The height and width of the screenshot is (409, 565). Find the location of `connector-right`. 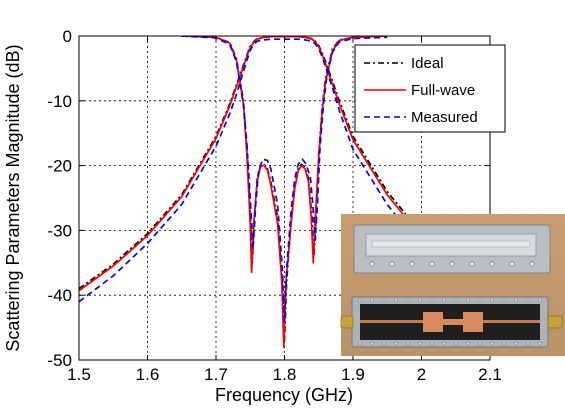

connector-right is located at coordinates (555, 322).